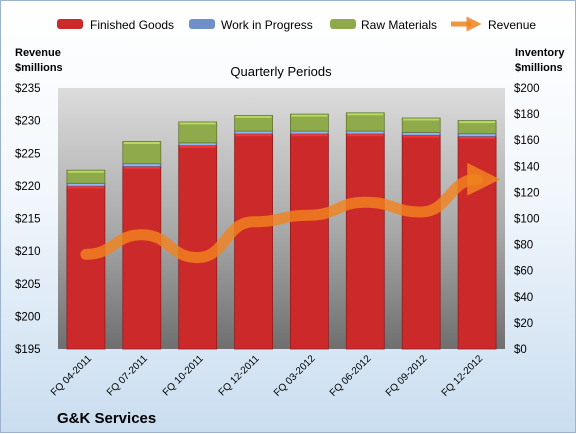 The width and height of the screenshot is (576, 434). Describe the element at coordinates (28, 187) in the screenshot. I see `left-tick-label: $220` at that location.